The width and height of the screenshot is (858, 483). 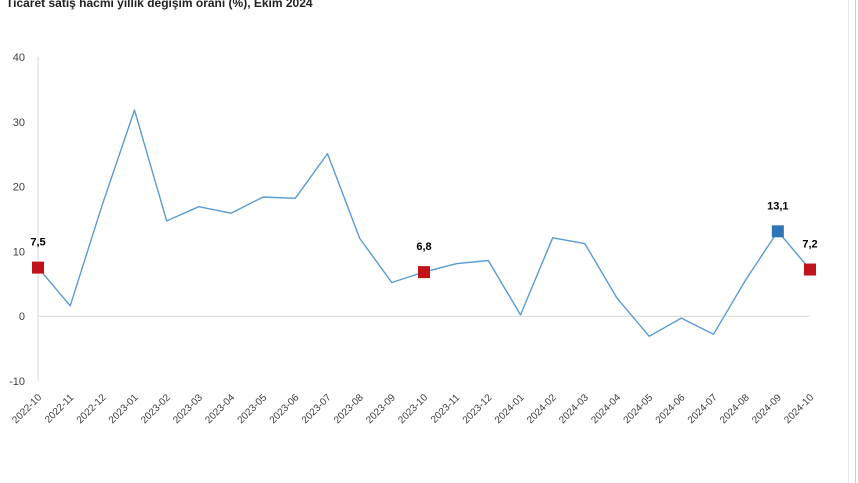 What do you see at coordinates (17, 382) in the screenshot?
I see `y-tick-label: -10` at bounding box center [17, 382].